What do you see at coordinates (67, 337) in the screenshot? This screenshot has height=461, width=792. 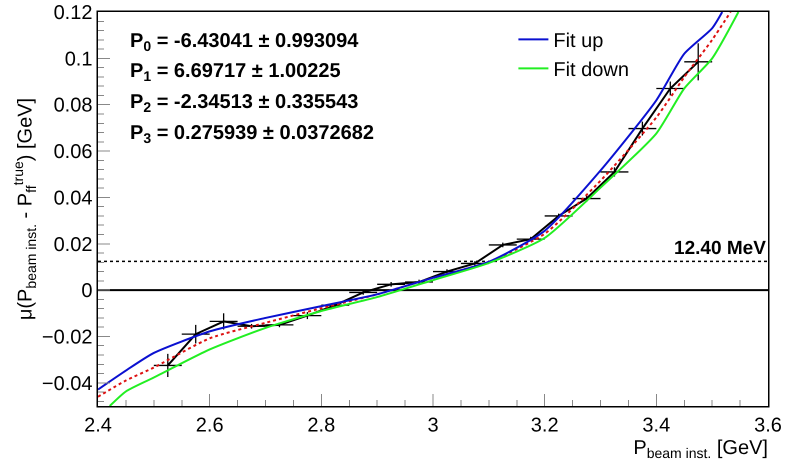 I see `y-tick-label: −0.02` at bounding box center [67, 337].